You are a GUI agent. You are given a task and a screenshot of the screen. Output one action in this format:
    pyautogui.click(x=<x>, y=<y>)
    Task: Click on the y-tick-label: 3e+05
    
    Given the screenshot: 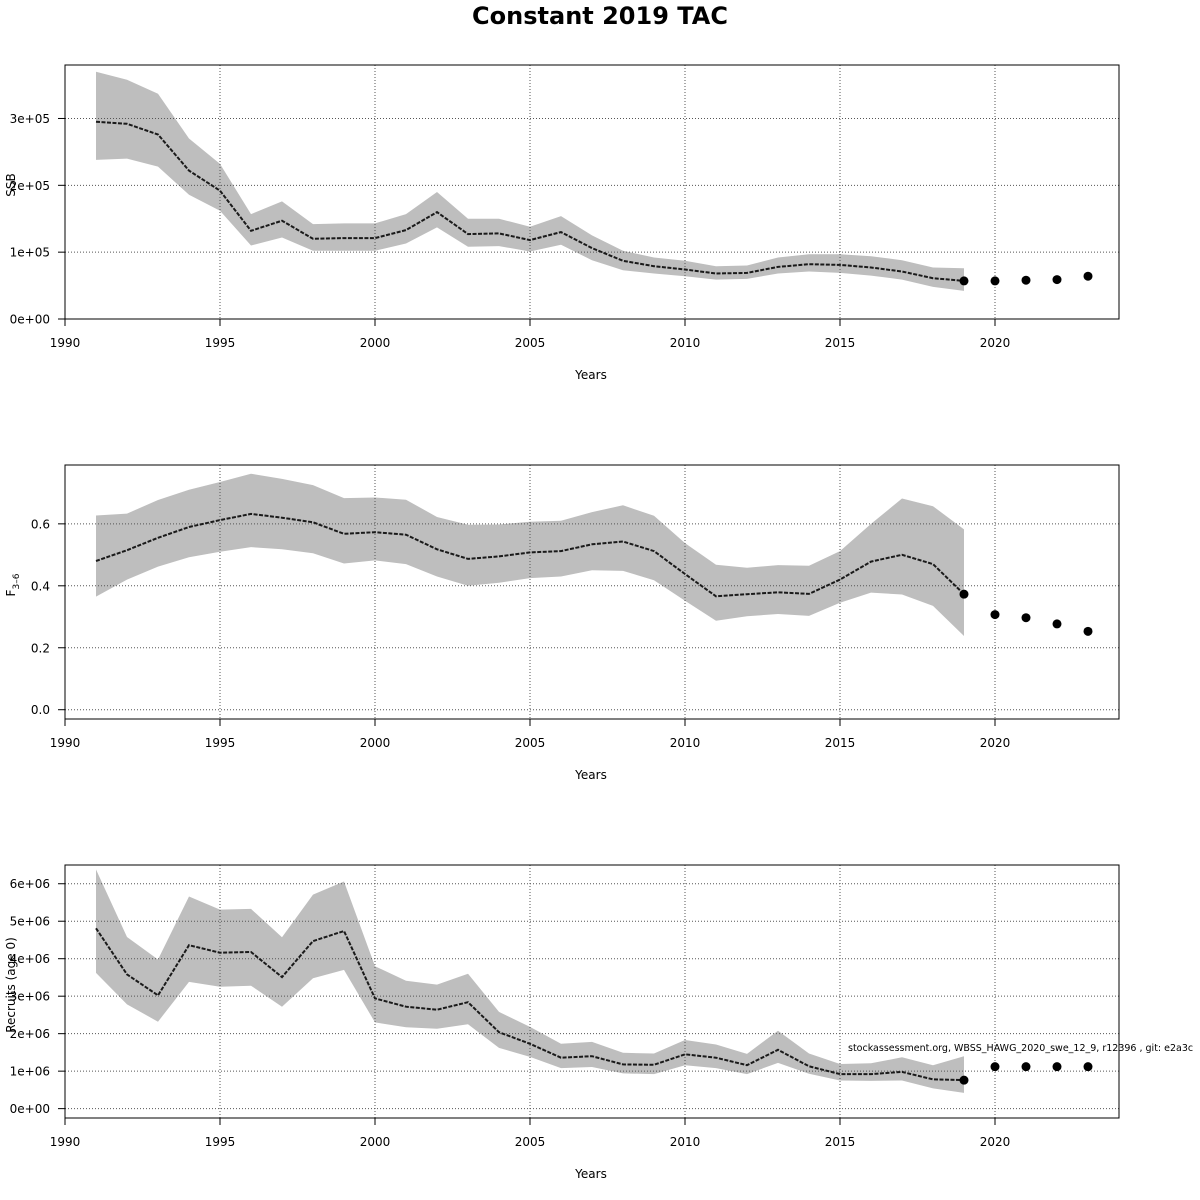 What is the action you would take?
    pyautogui.click(x=30, y=119)
    